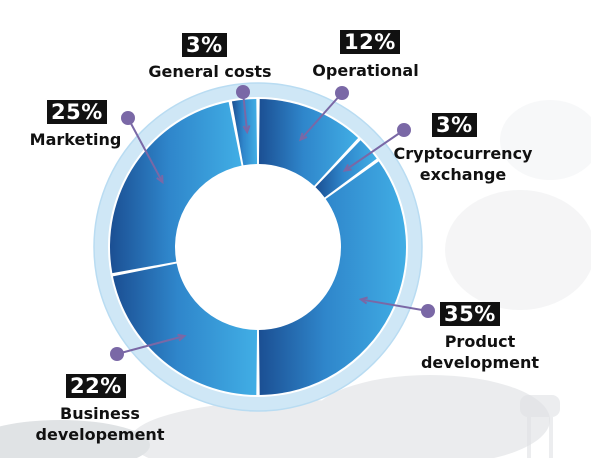 This screenshot has height=462, width=591. Describe the element at coordinates (480, 352) in the screenshot. I see `category-label-product-development: Product development` at that location.